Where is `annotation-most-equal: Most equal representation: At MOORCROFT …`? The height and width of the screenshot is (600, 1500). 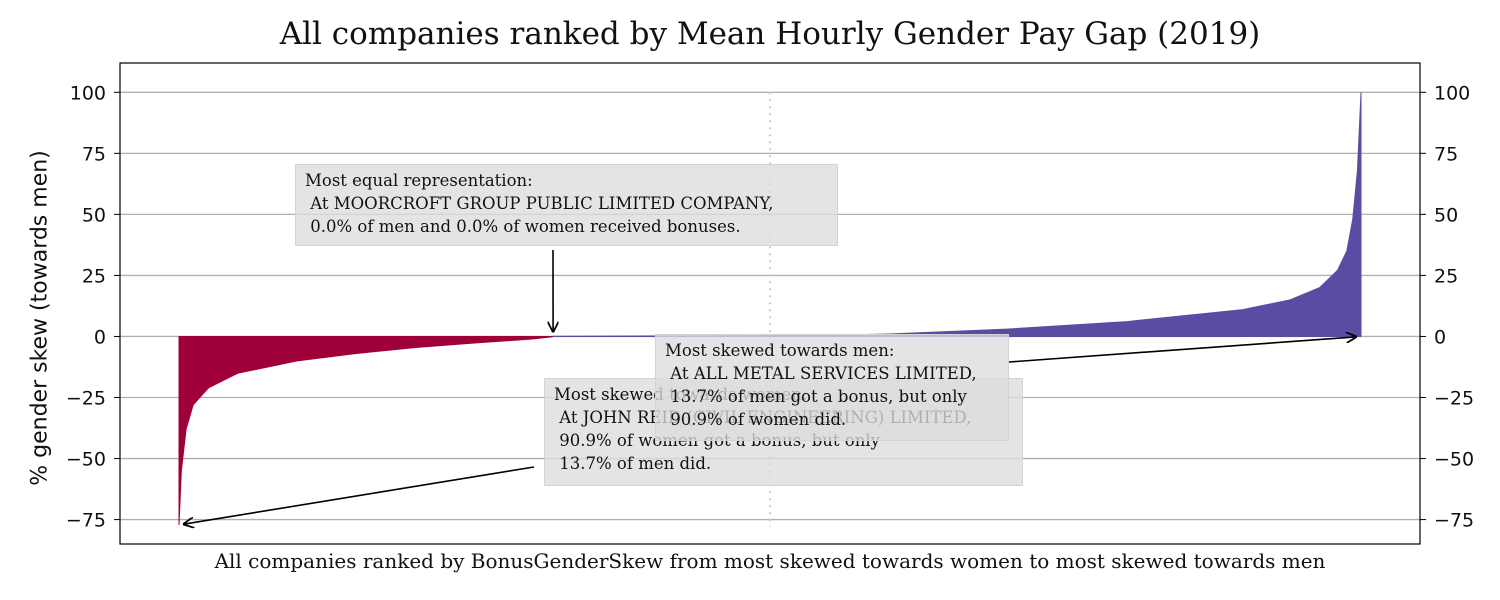
annotation-most-equal: Most equal representation: At MOORCROFT … is located at coordinates (566, 205).